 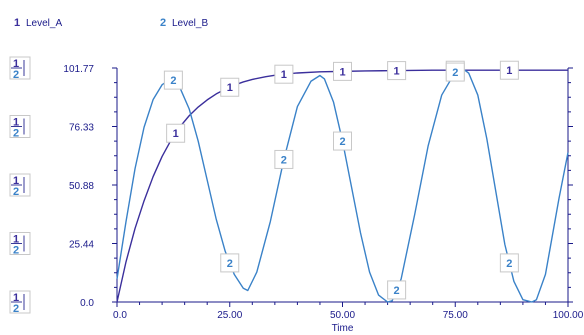 What do you see at coordinates (87, 303) in the screenshot?
I see `y-tick-label: 0.0` at bounding box center [87, 303].